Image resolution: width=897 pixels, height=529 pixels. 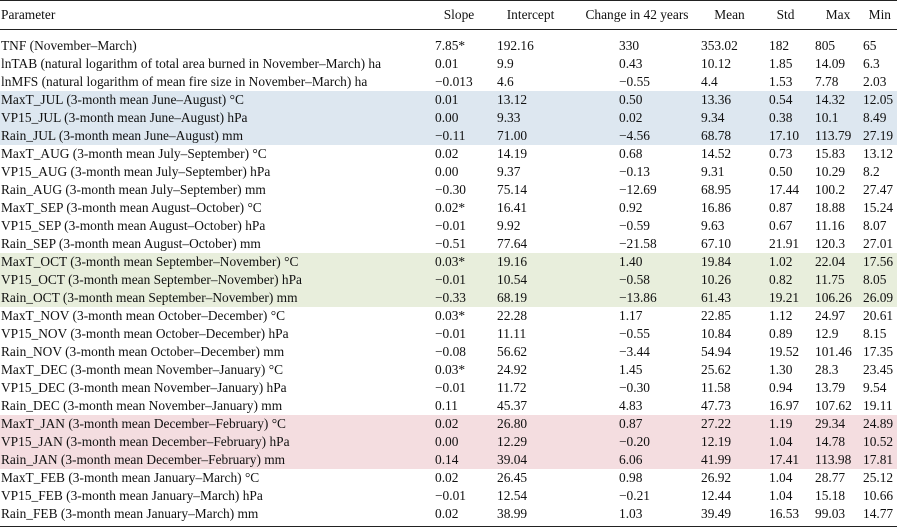 I want to click on cell-mean: 14.52, so click(x=716, y=153).